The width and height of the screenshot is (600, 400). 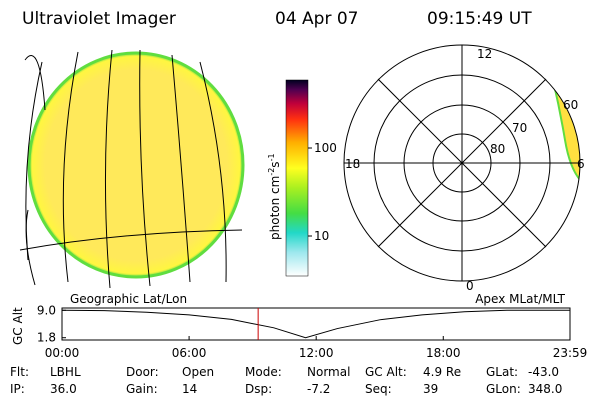 I want to click on status-label: Gain:, so click(x=142, y=389).